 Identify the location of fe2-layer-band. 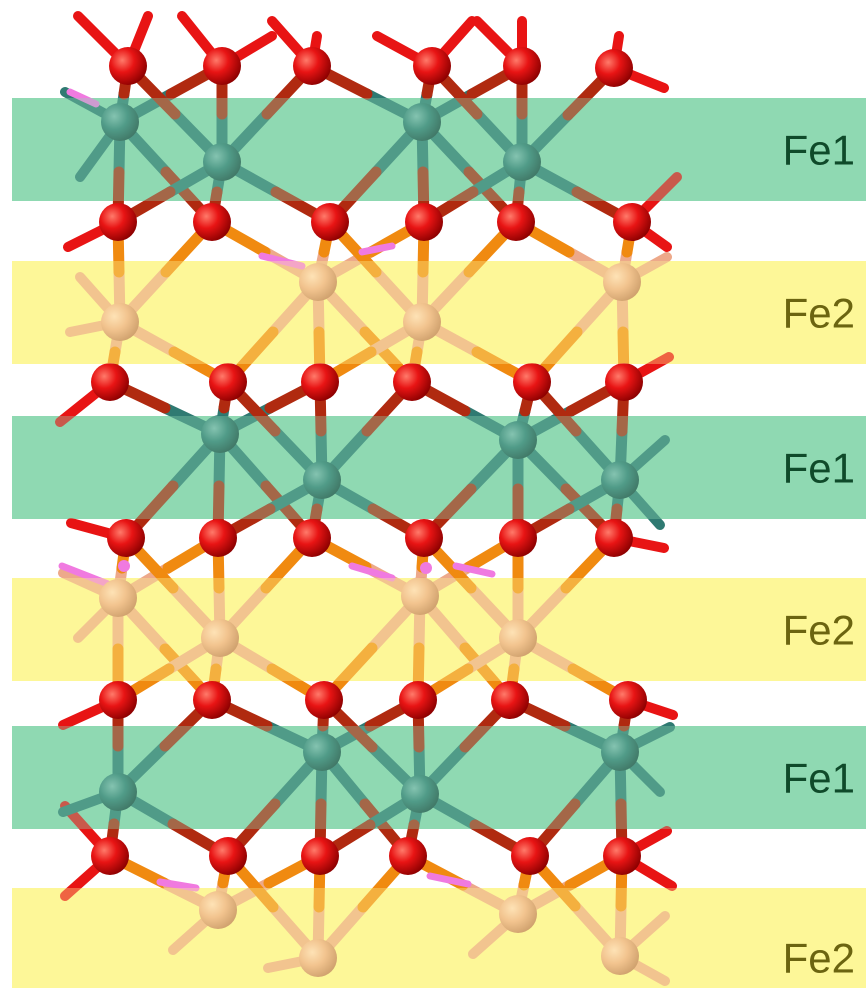
(439, 938).